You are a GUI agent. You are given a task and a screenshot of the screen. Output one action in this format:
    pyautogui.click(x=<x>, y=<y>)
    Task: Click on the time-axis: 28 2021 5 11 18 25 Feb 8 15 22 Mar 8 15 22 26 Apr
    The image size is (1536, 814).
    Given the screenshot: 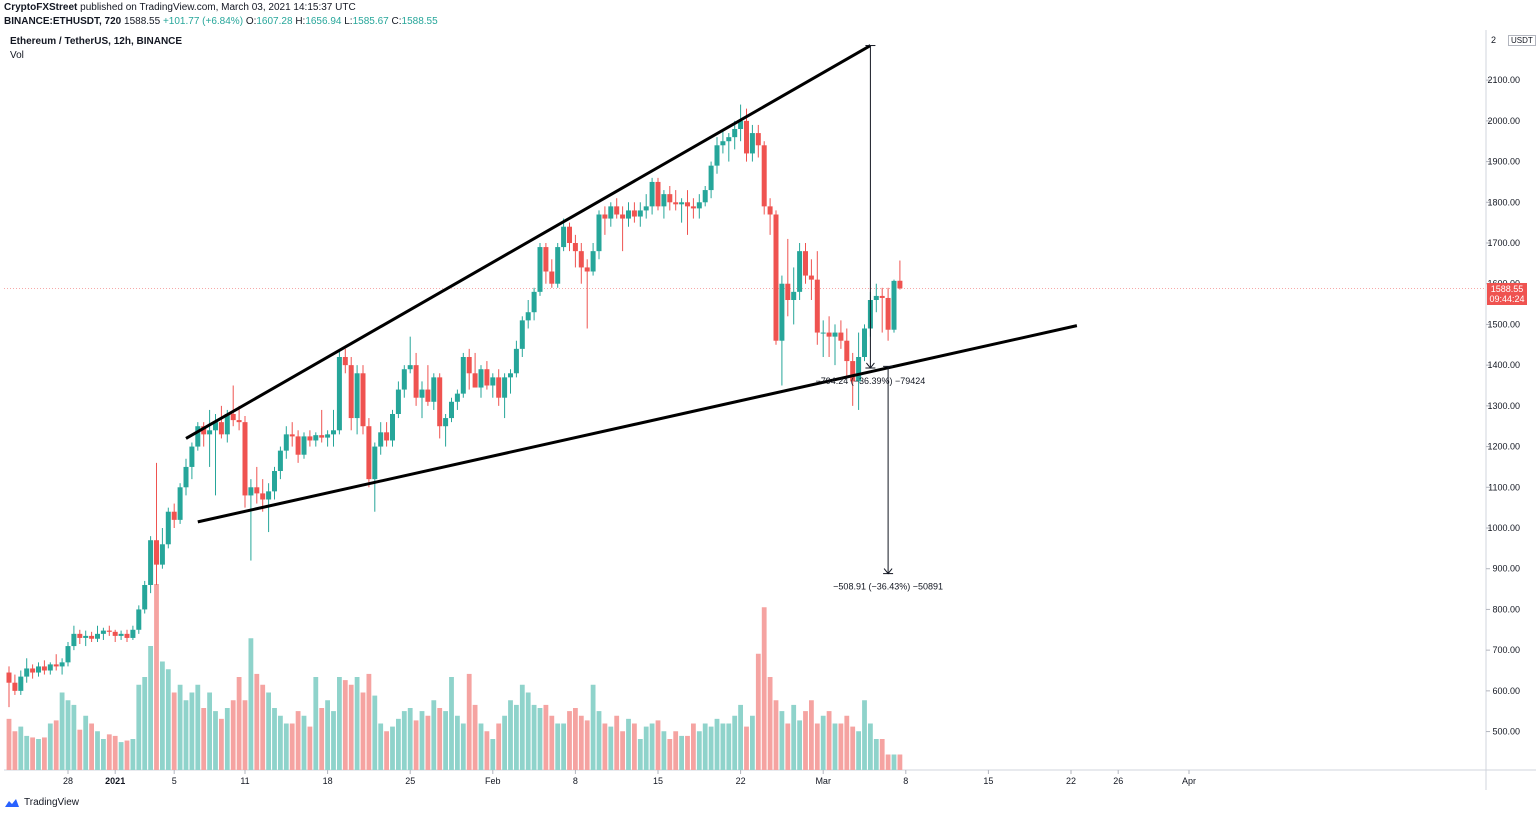 What is the action you would take?
    pyautogui.click(x=629, y=778)
    